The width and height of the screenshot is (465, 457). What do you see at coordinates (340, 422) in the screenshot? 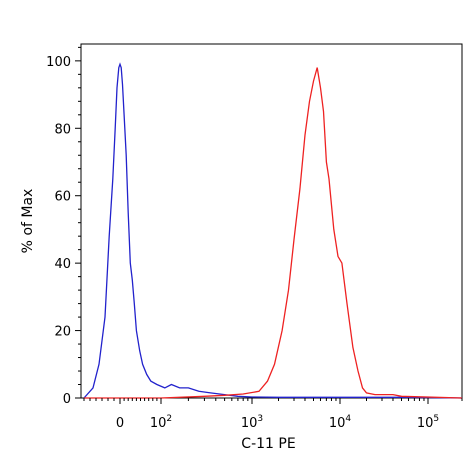
I see `x-tick-label: 10⁴` at bounding box center [340, 422].